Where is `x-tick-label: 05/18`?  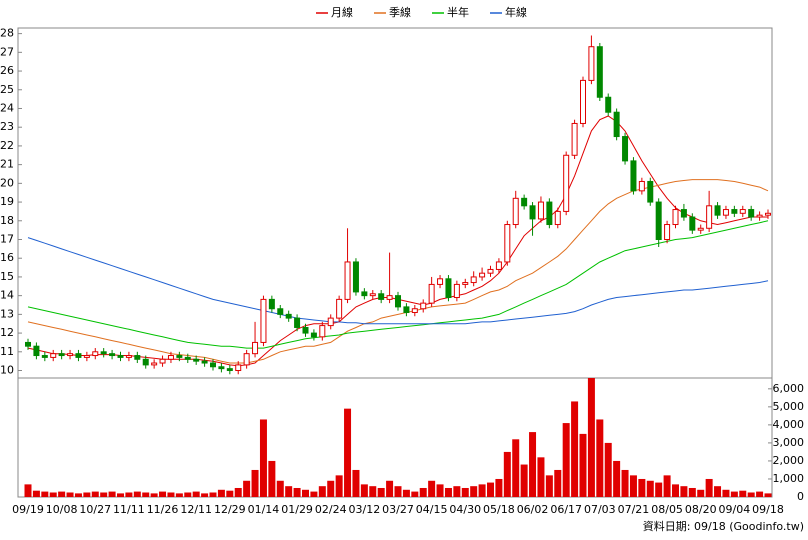 x-tick-label: 05/18 is located at coordinates (499, 509).